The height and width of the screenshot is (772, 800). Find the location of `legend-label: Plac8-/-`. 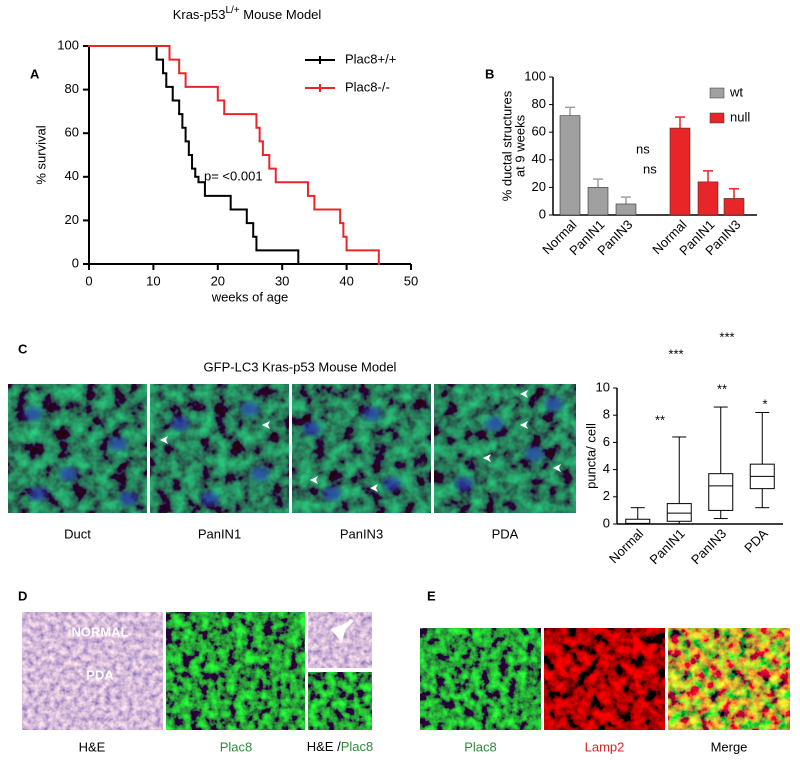

legend-label: Plac8-/- is located at coordinates (367, 86).